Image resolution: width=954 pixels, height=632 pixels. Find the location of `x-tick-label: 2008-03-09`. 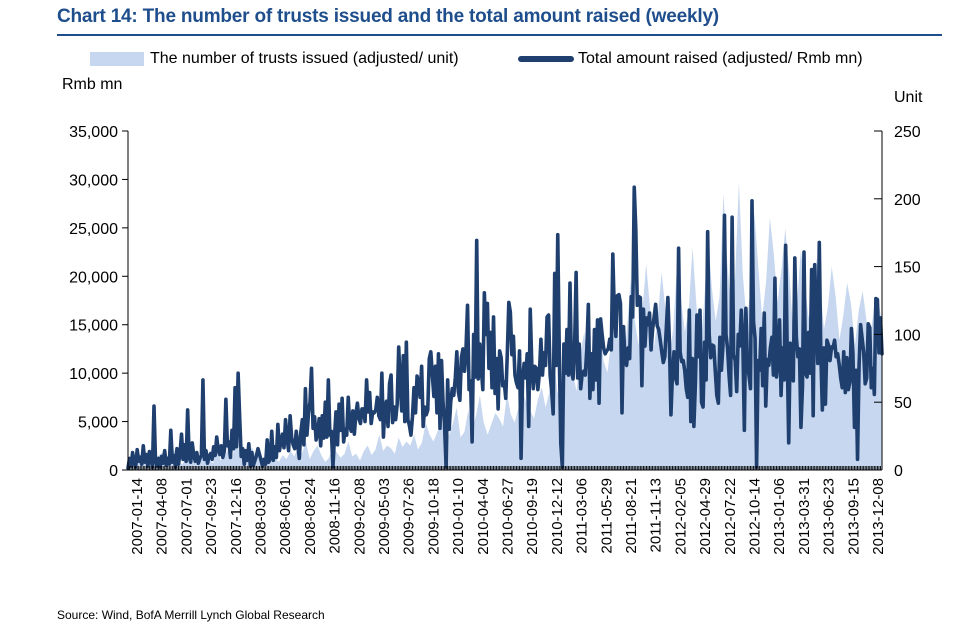

x-tick-label: 2008-03-09 is located at coordinates (261, 516).